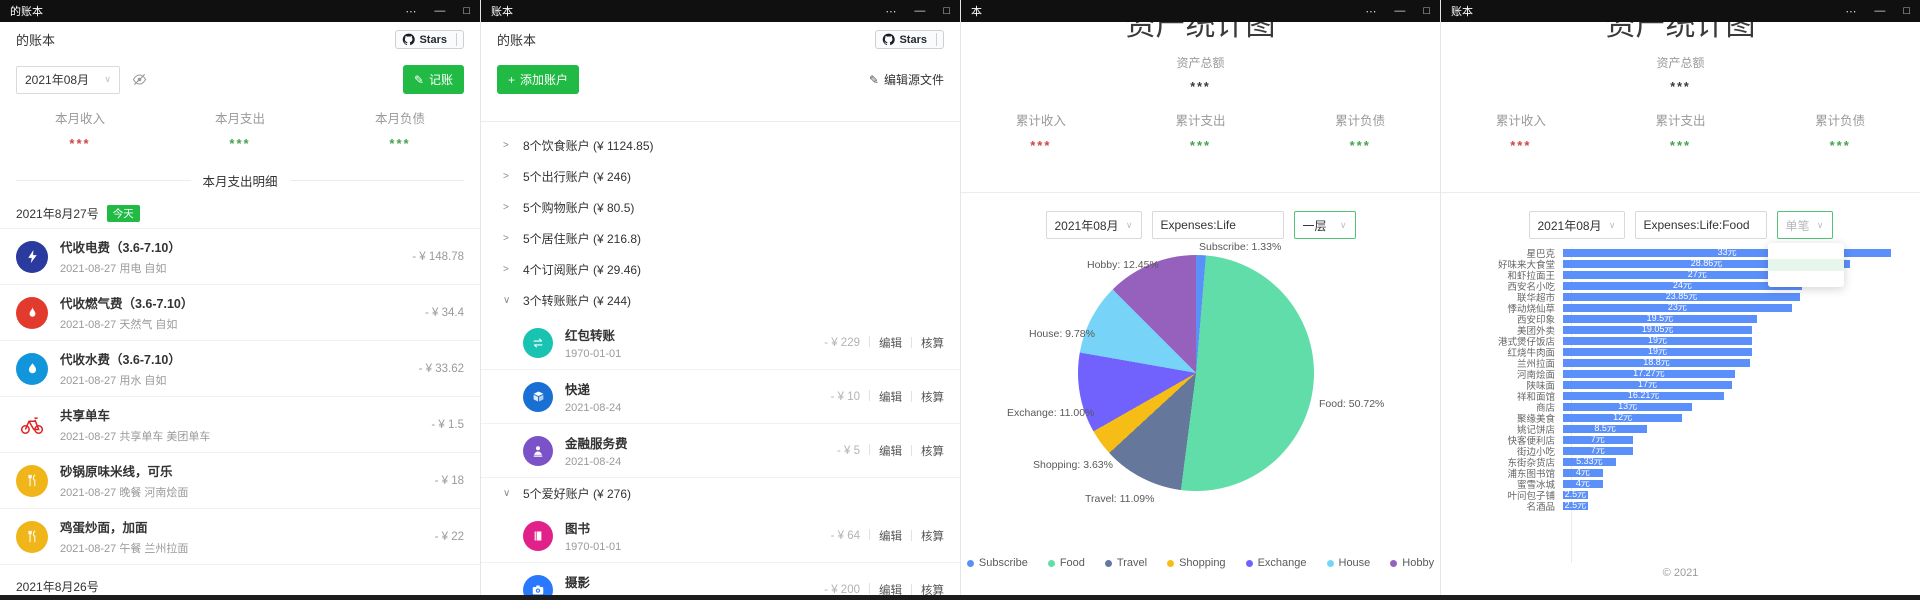  Describe the element at coordinates (720, 207) in the screenshot. I see `account-group-row: > 5个购物账户 (¥ 80.5)` at that location.